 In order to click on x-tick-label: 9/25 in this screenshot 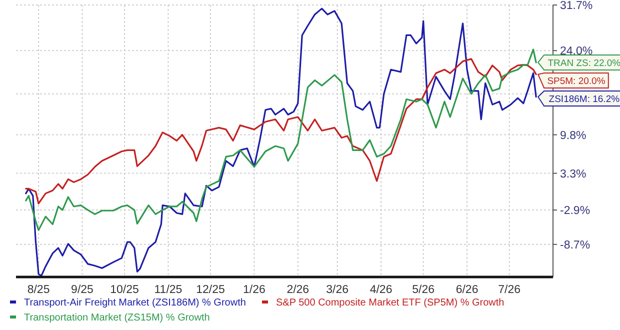, I will do `click(82, 290)`.